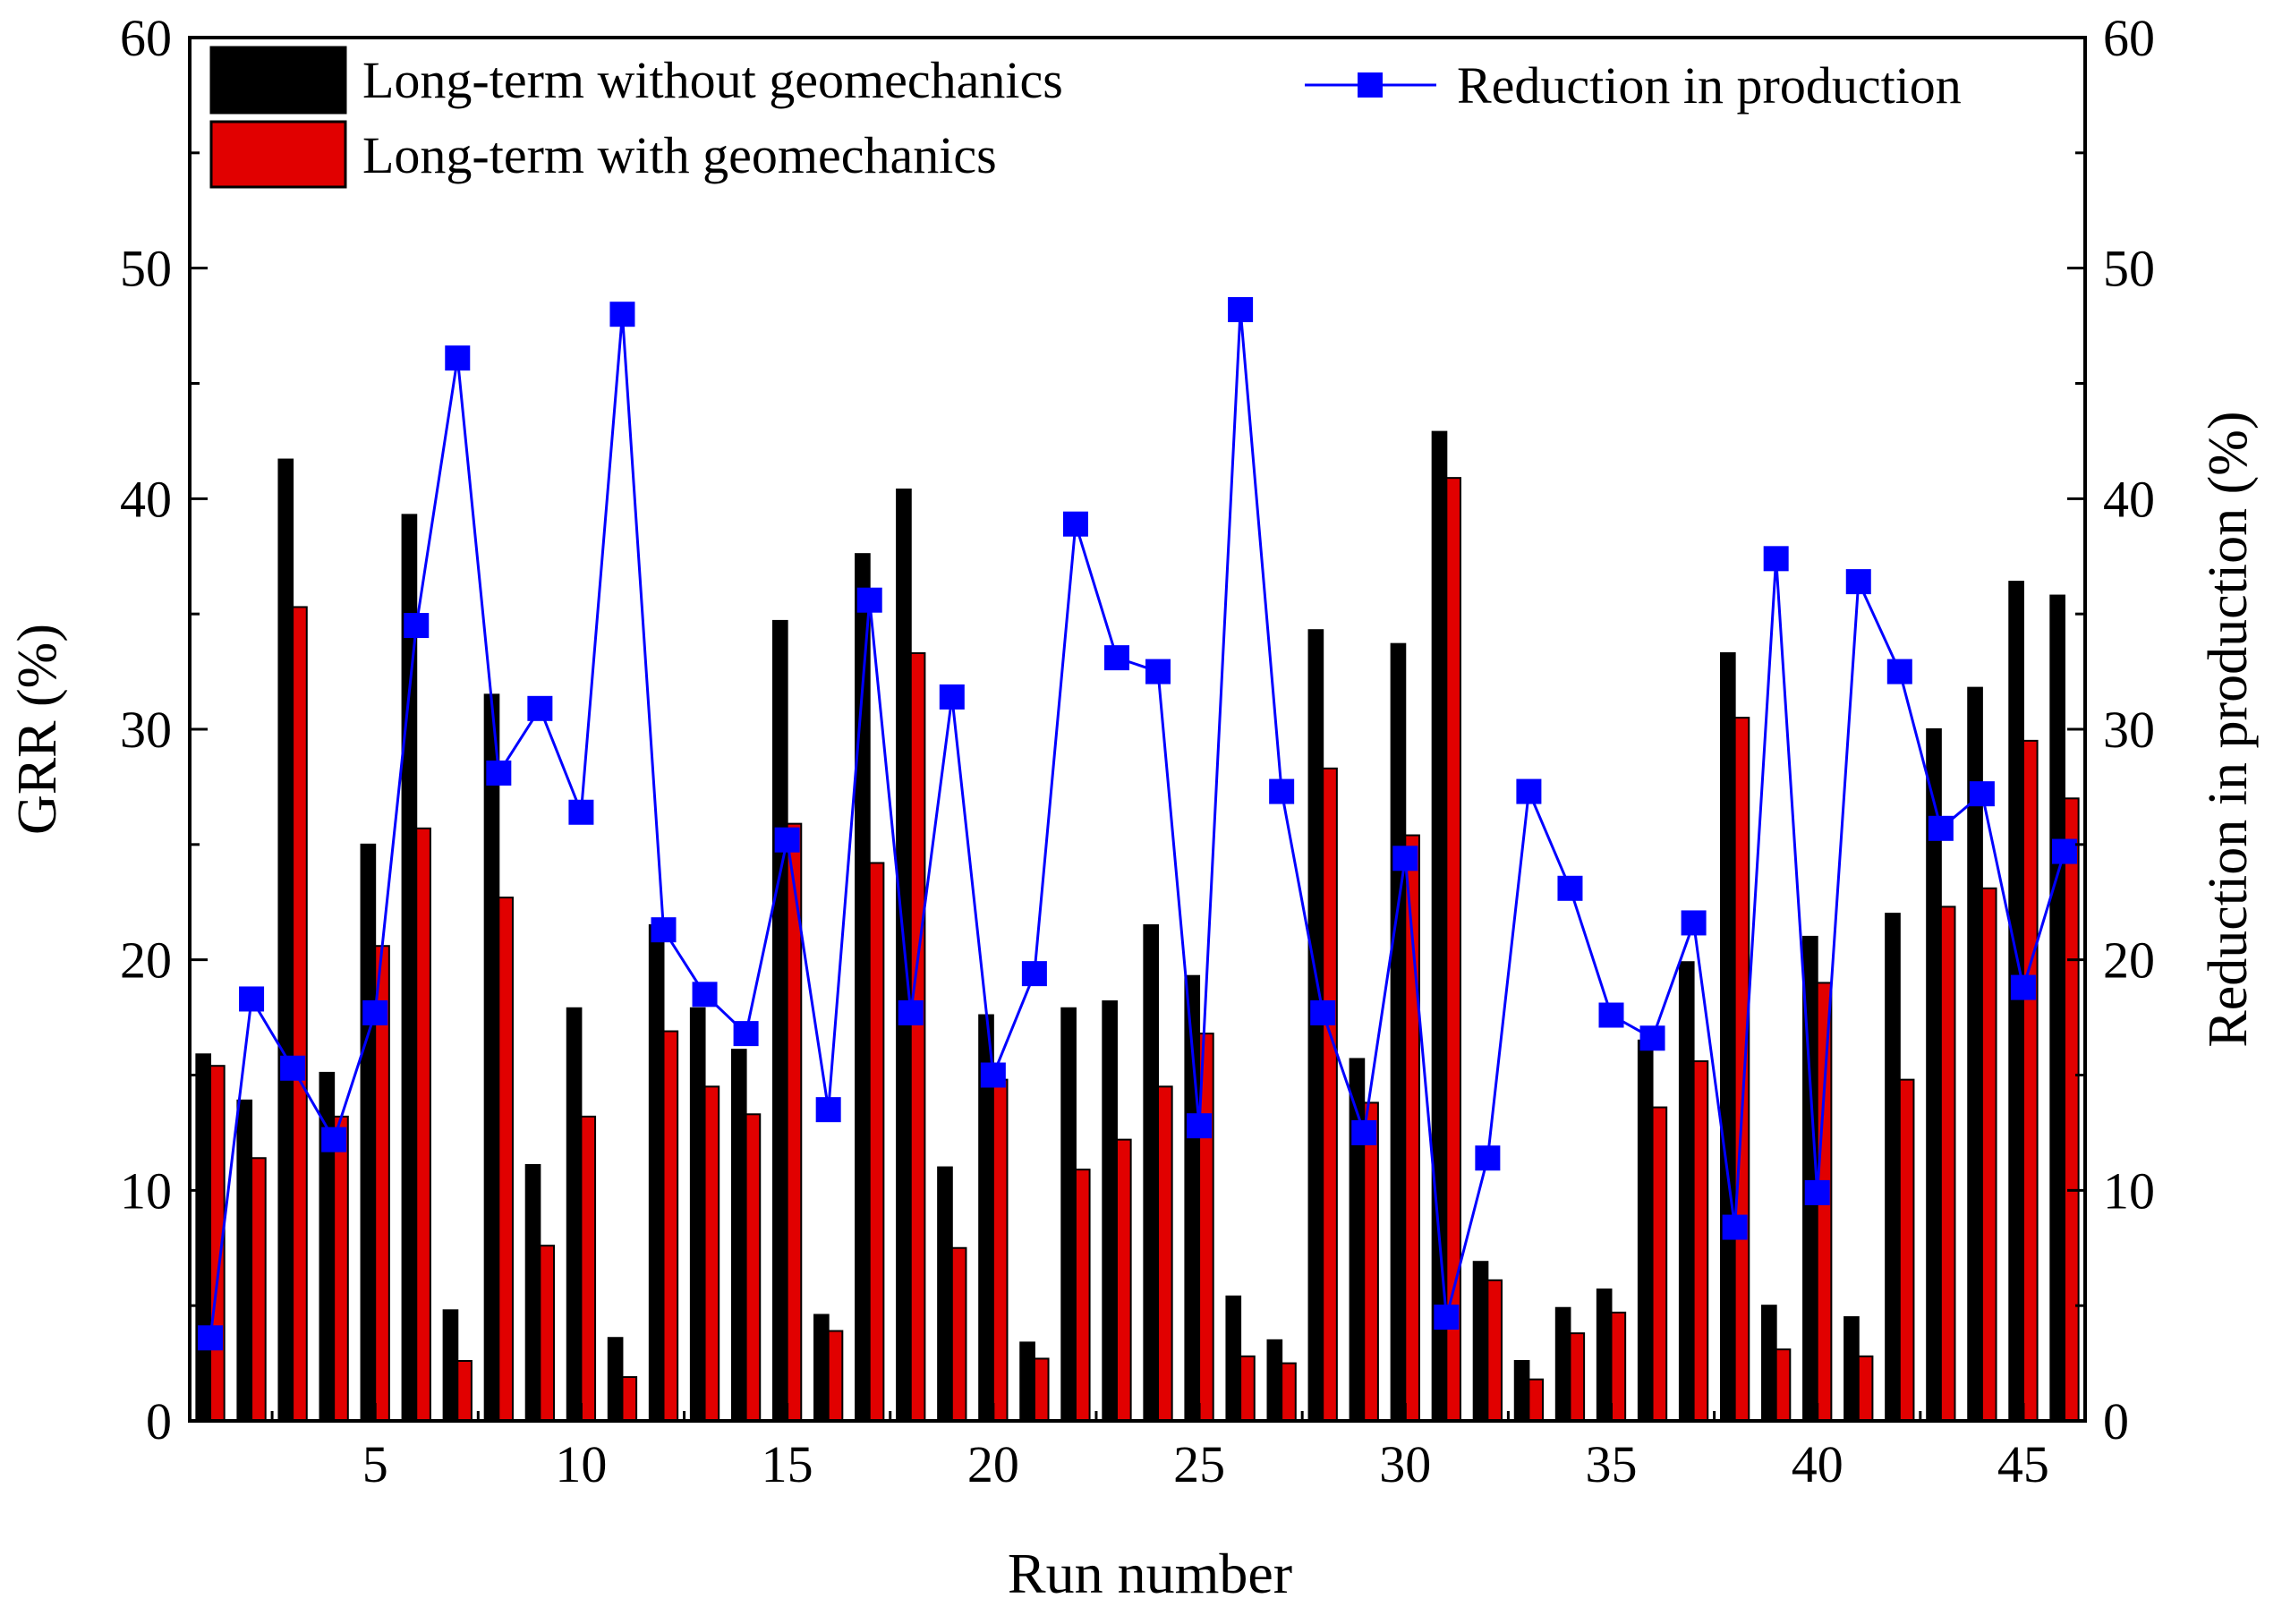 Image resolution: width=2282 pixels, height=1624 pixels. Describe the element at coordinates (581, 1464) in the screenshot. I see `x-tick-label-10: 10` at that location.